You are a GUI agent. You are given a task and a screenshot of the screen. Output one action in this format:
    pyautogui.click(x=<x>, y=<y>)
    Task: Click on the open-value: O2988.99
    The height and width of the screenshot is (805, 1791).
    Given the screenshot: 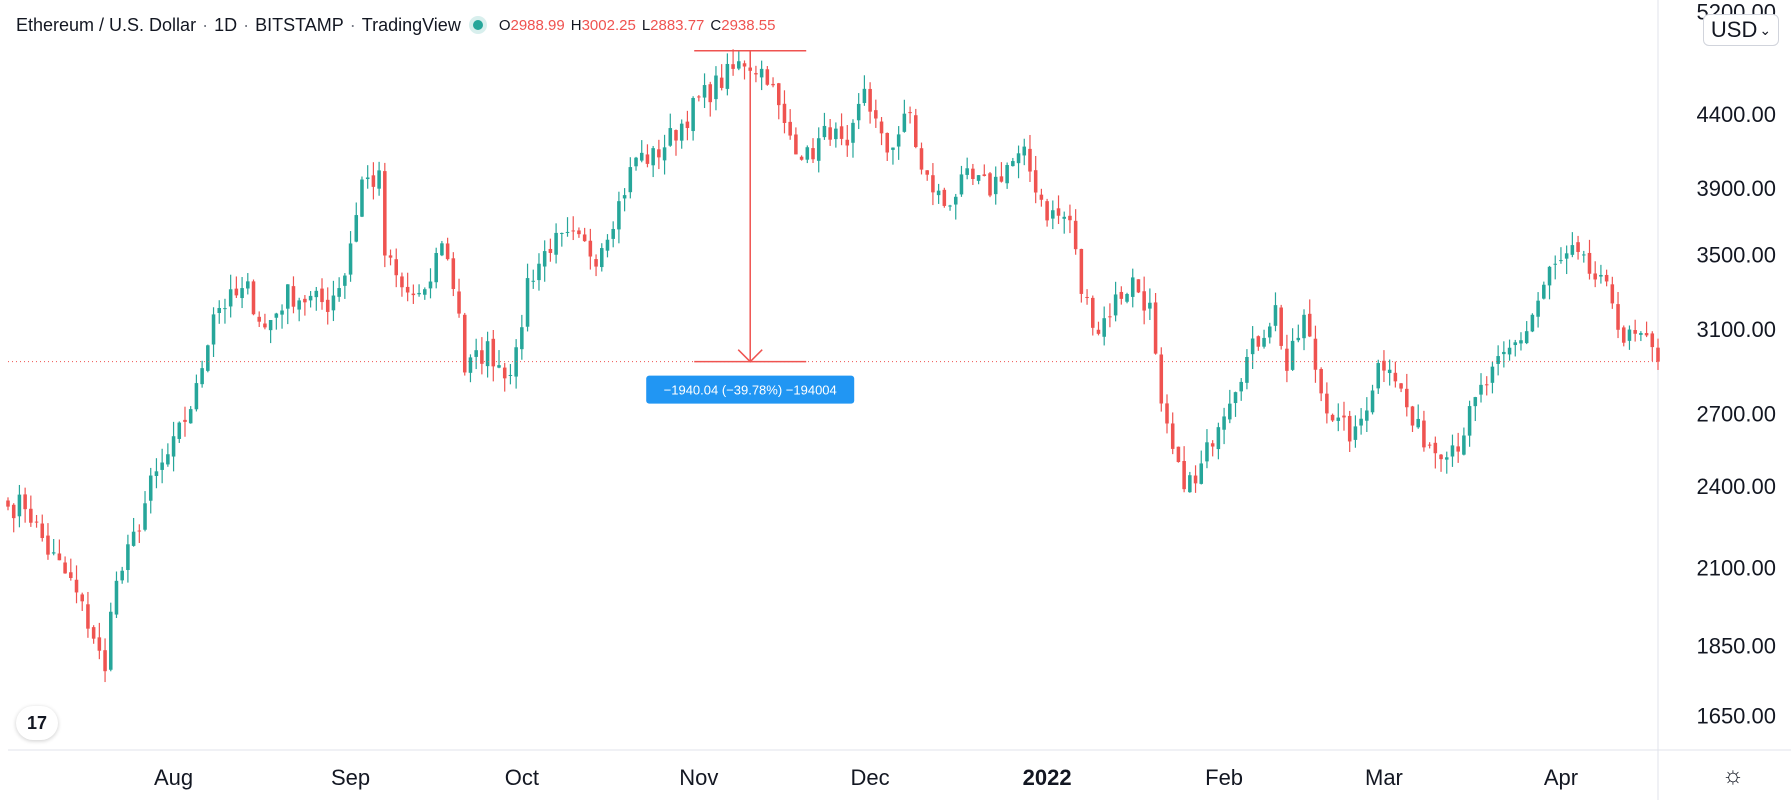 What is the action you would take?
    pyautogui.click(x=531, y=25)
    